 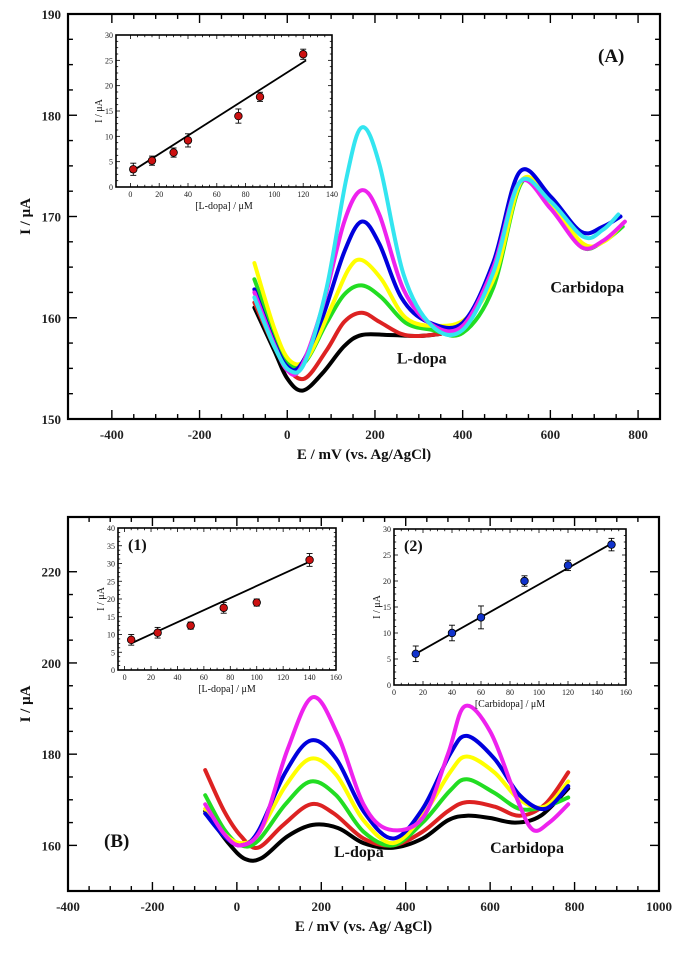 What do you see at coordinates (111, 546) in the screenshot?
I see `y-tick-label: 35` at bounding box center [111, 546].